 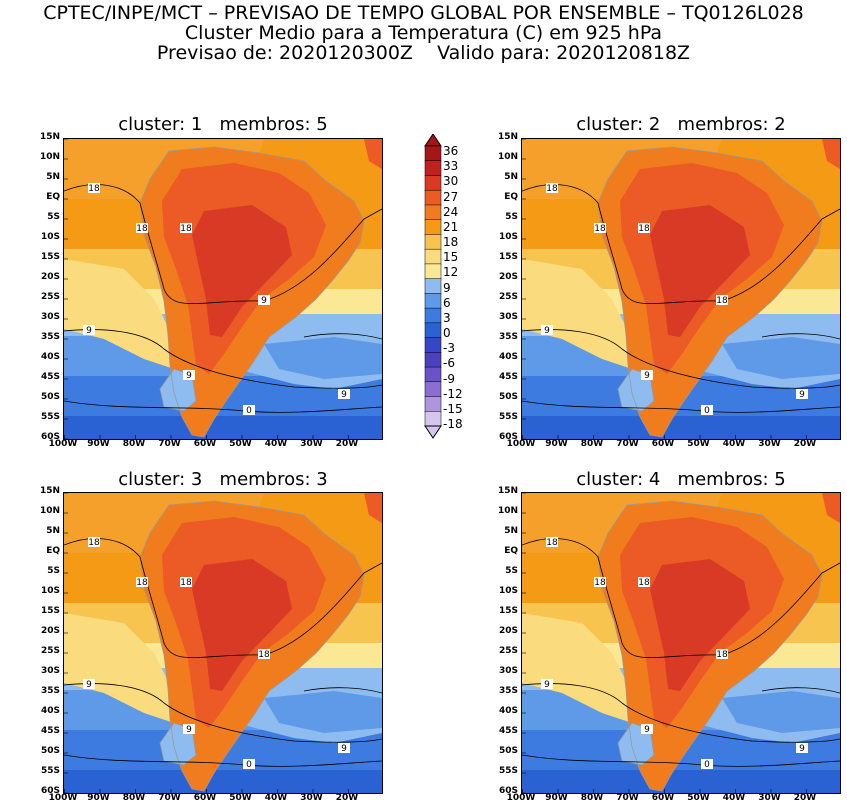 What do you see at coordinates (681, 427) in the screenshot?
I see `temperature-band` at bounding box center [681, 427].